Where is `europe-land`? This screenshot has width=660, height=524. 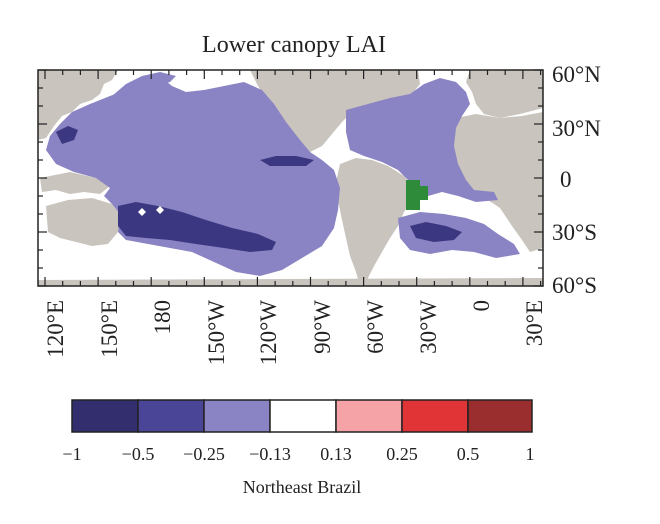 europe-land is located at coordinates (504, 94).